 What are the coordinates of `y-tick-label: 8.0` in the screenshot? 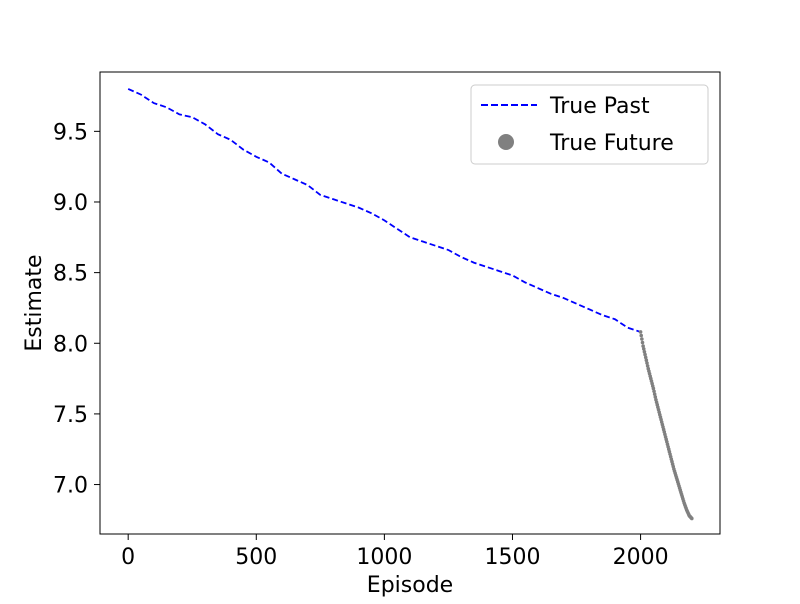 It's located at (70, 344).